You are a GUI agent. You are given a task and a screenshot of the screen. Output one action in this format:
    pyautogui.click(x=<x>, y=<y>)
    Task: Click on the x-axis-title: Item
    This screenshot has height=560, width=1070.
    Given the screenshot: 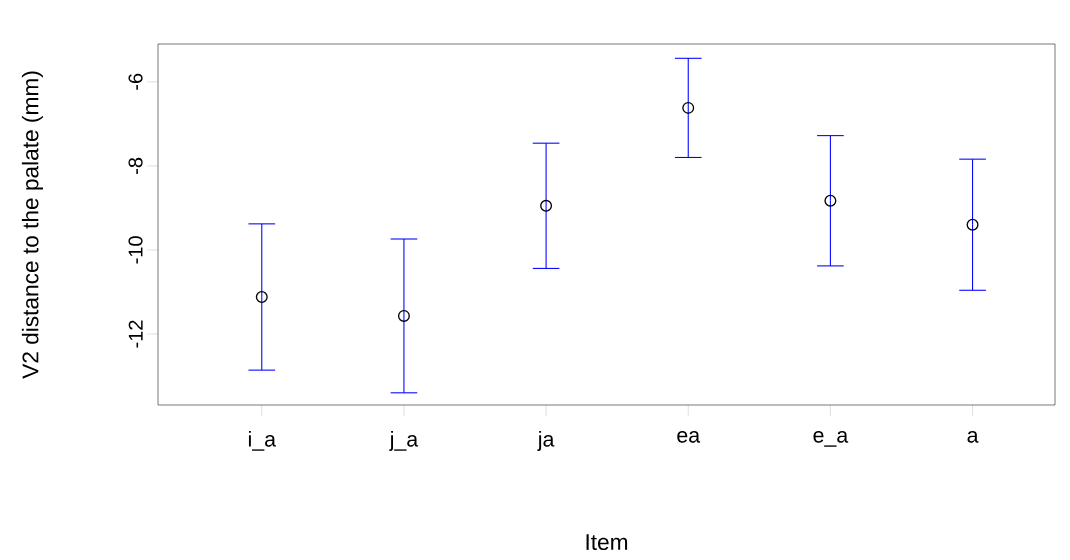 What is the action you would take?
    pyautogui.click(x=607, y=542)
    